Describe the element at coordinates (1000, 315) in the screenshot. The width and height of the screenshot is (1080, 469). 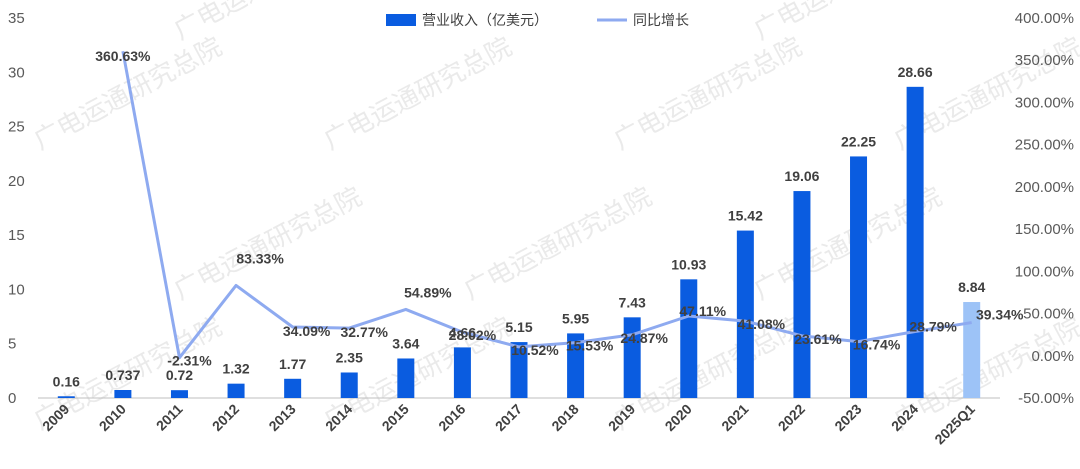
I see `growth-value-label: 39.34%` at that location.